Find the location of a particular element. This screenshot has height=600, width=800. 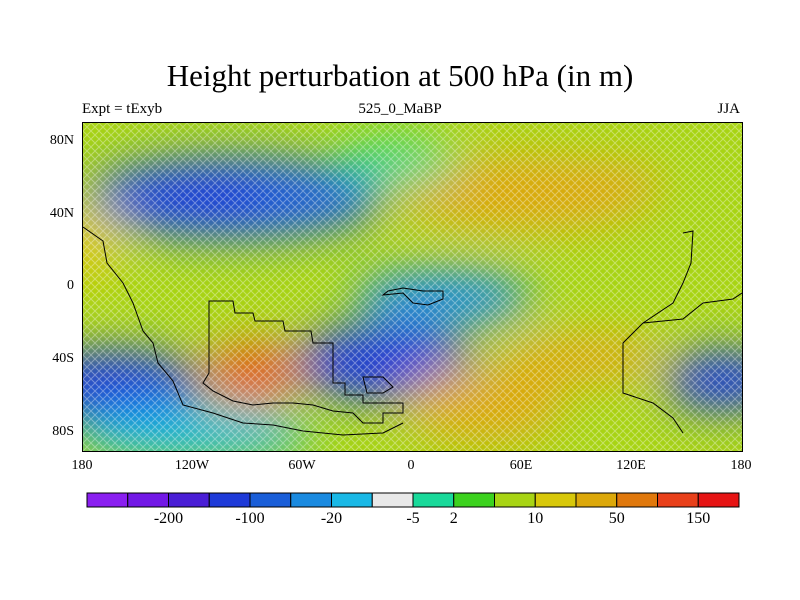

x-tick-label: 60W is located at coordinates (302, 465).